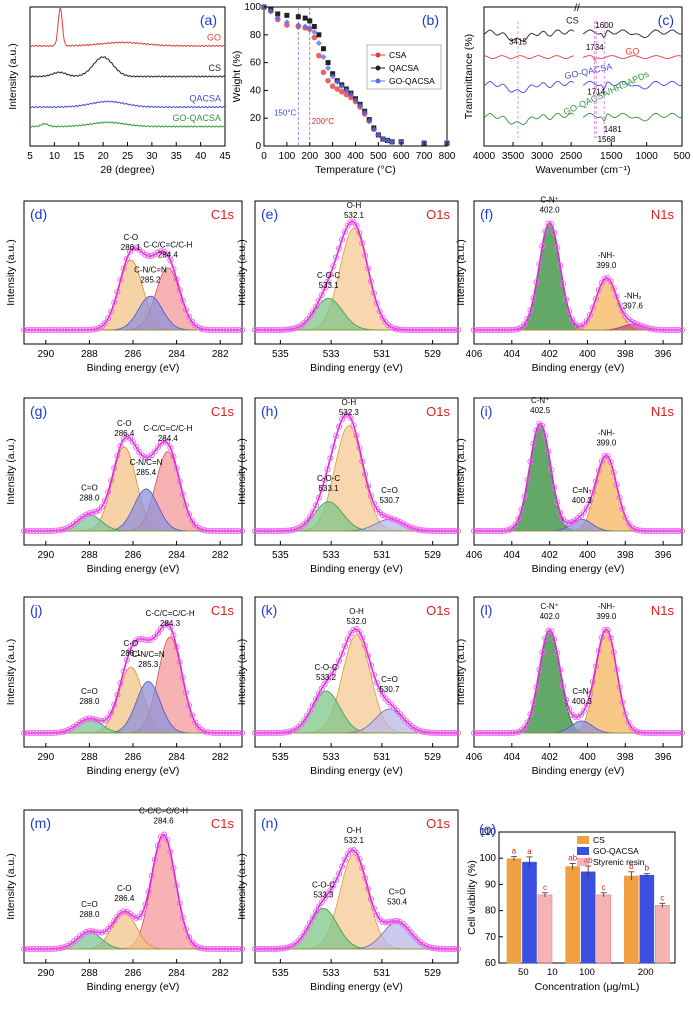 The width and height of the screenshot is (693, 1026). What do you see at coordinates (430, 20) in the screenshot?
I see `panel-label: (b)` at bounding box center [430, 20].